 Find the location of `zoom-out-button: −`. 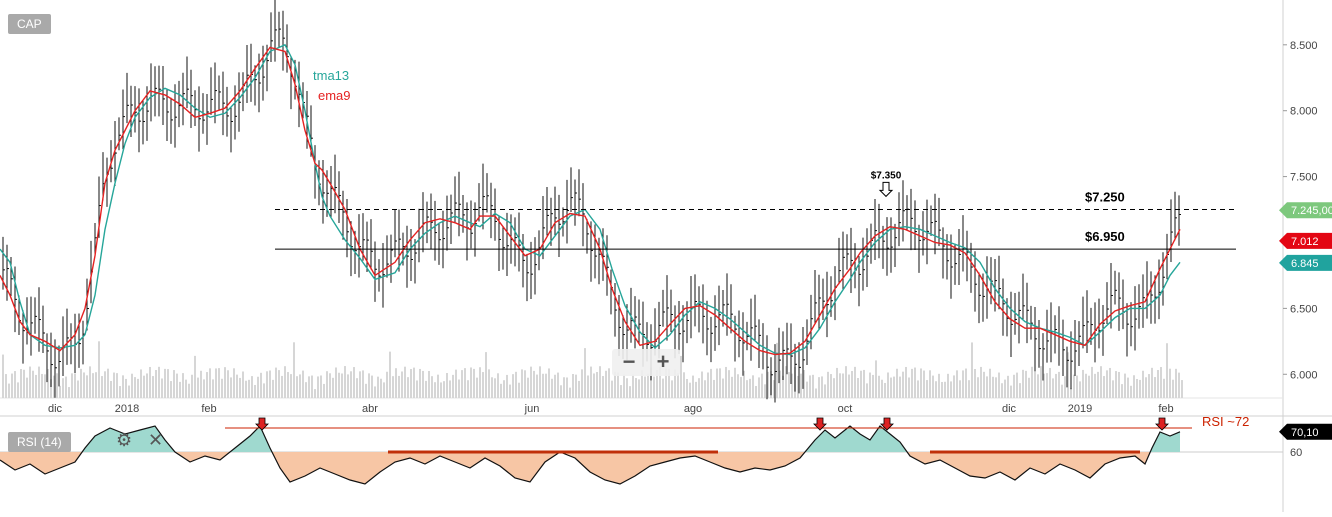

zoom-out-button: − is located at coordinates (629, 361).